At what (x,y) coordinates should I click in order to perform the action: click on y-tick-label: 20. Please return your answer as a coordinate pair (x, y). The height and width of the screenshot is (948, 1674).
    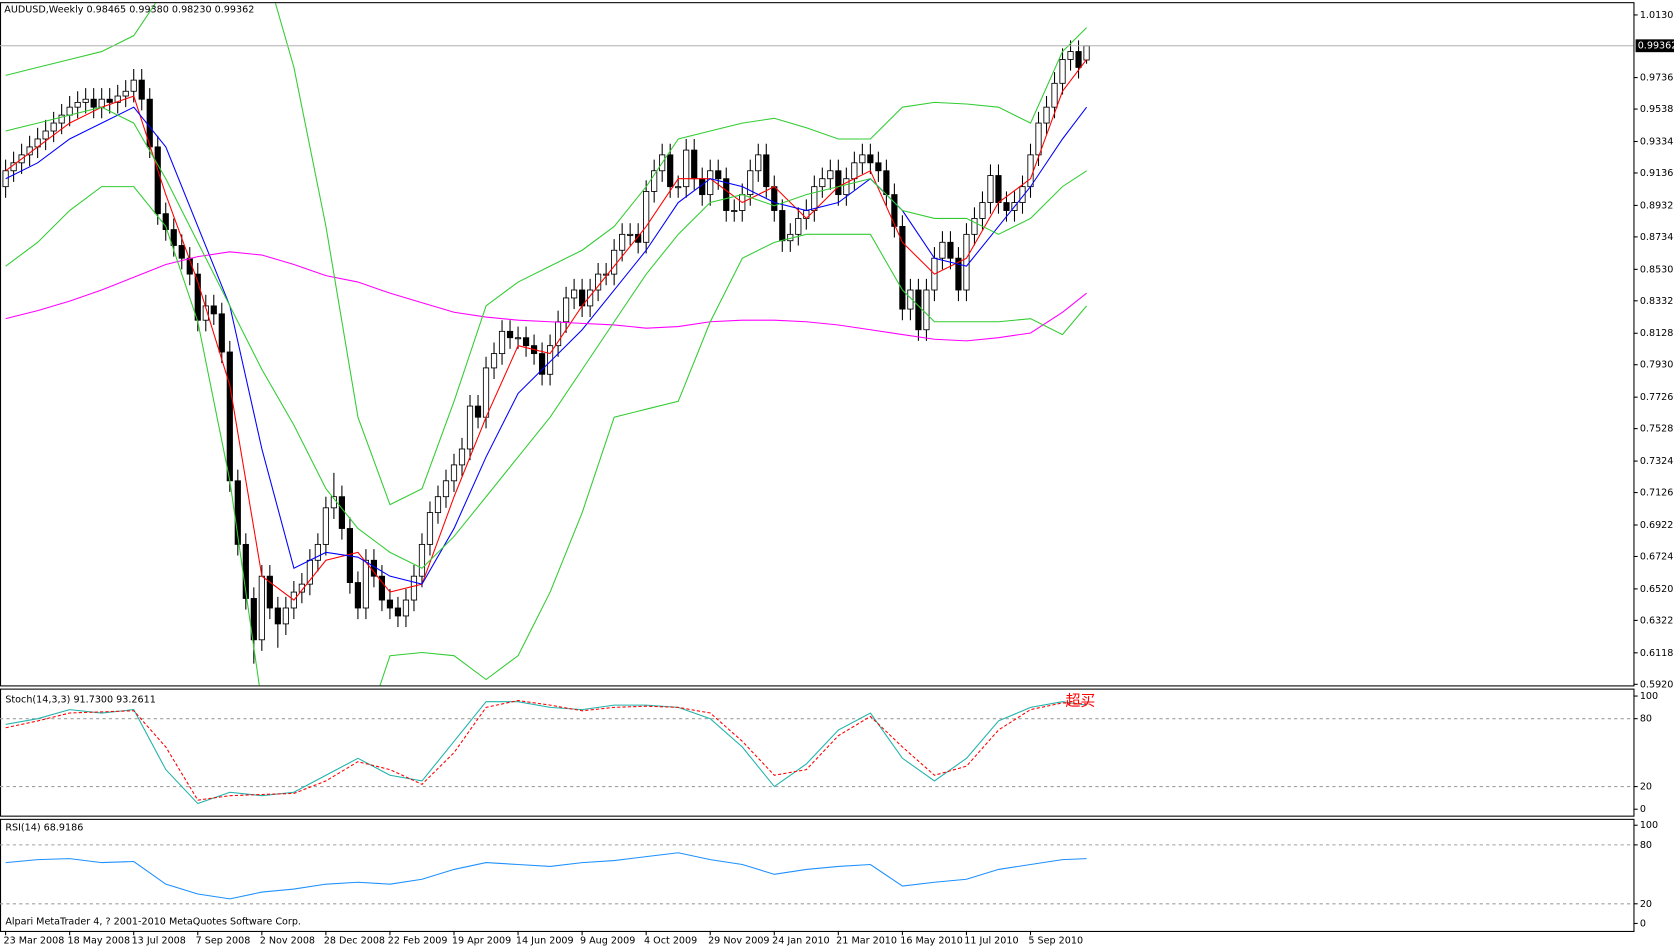
    Looking at the image, I should click on (1646, 904).